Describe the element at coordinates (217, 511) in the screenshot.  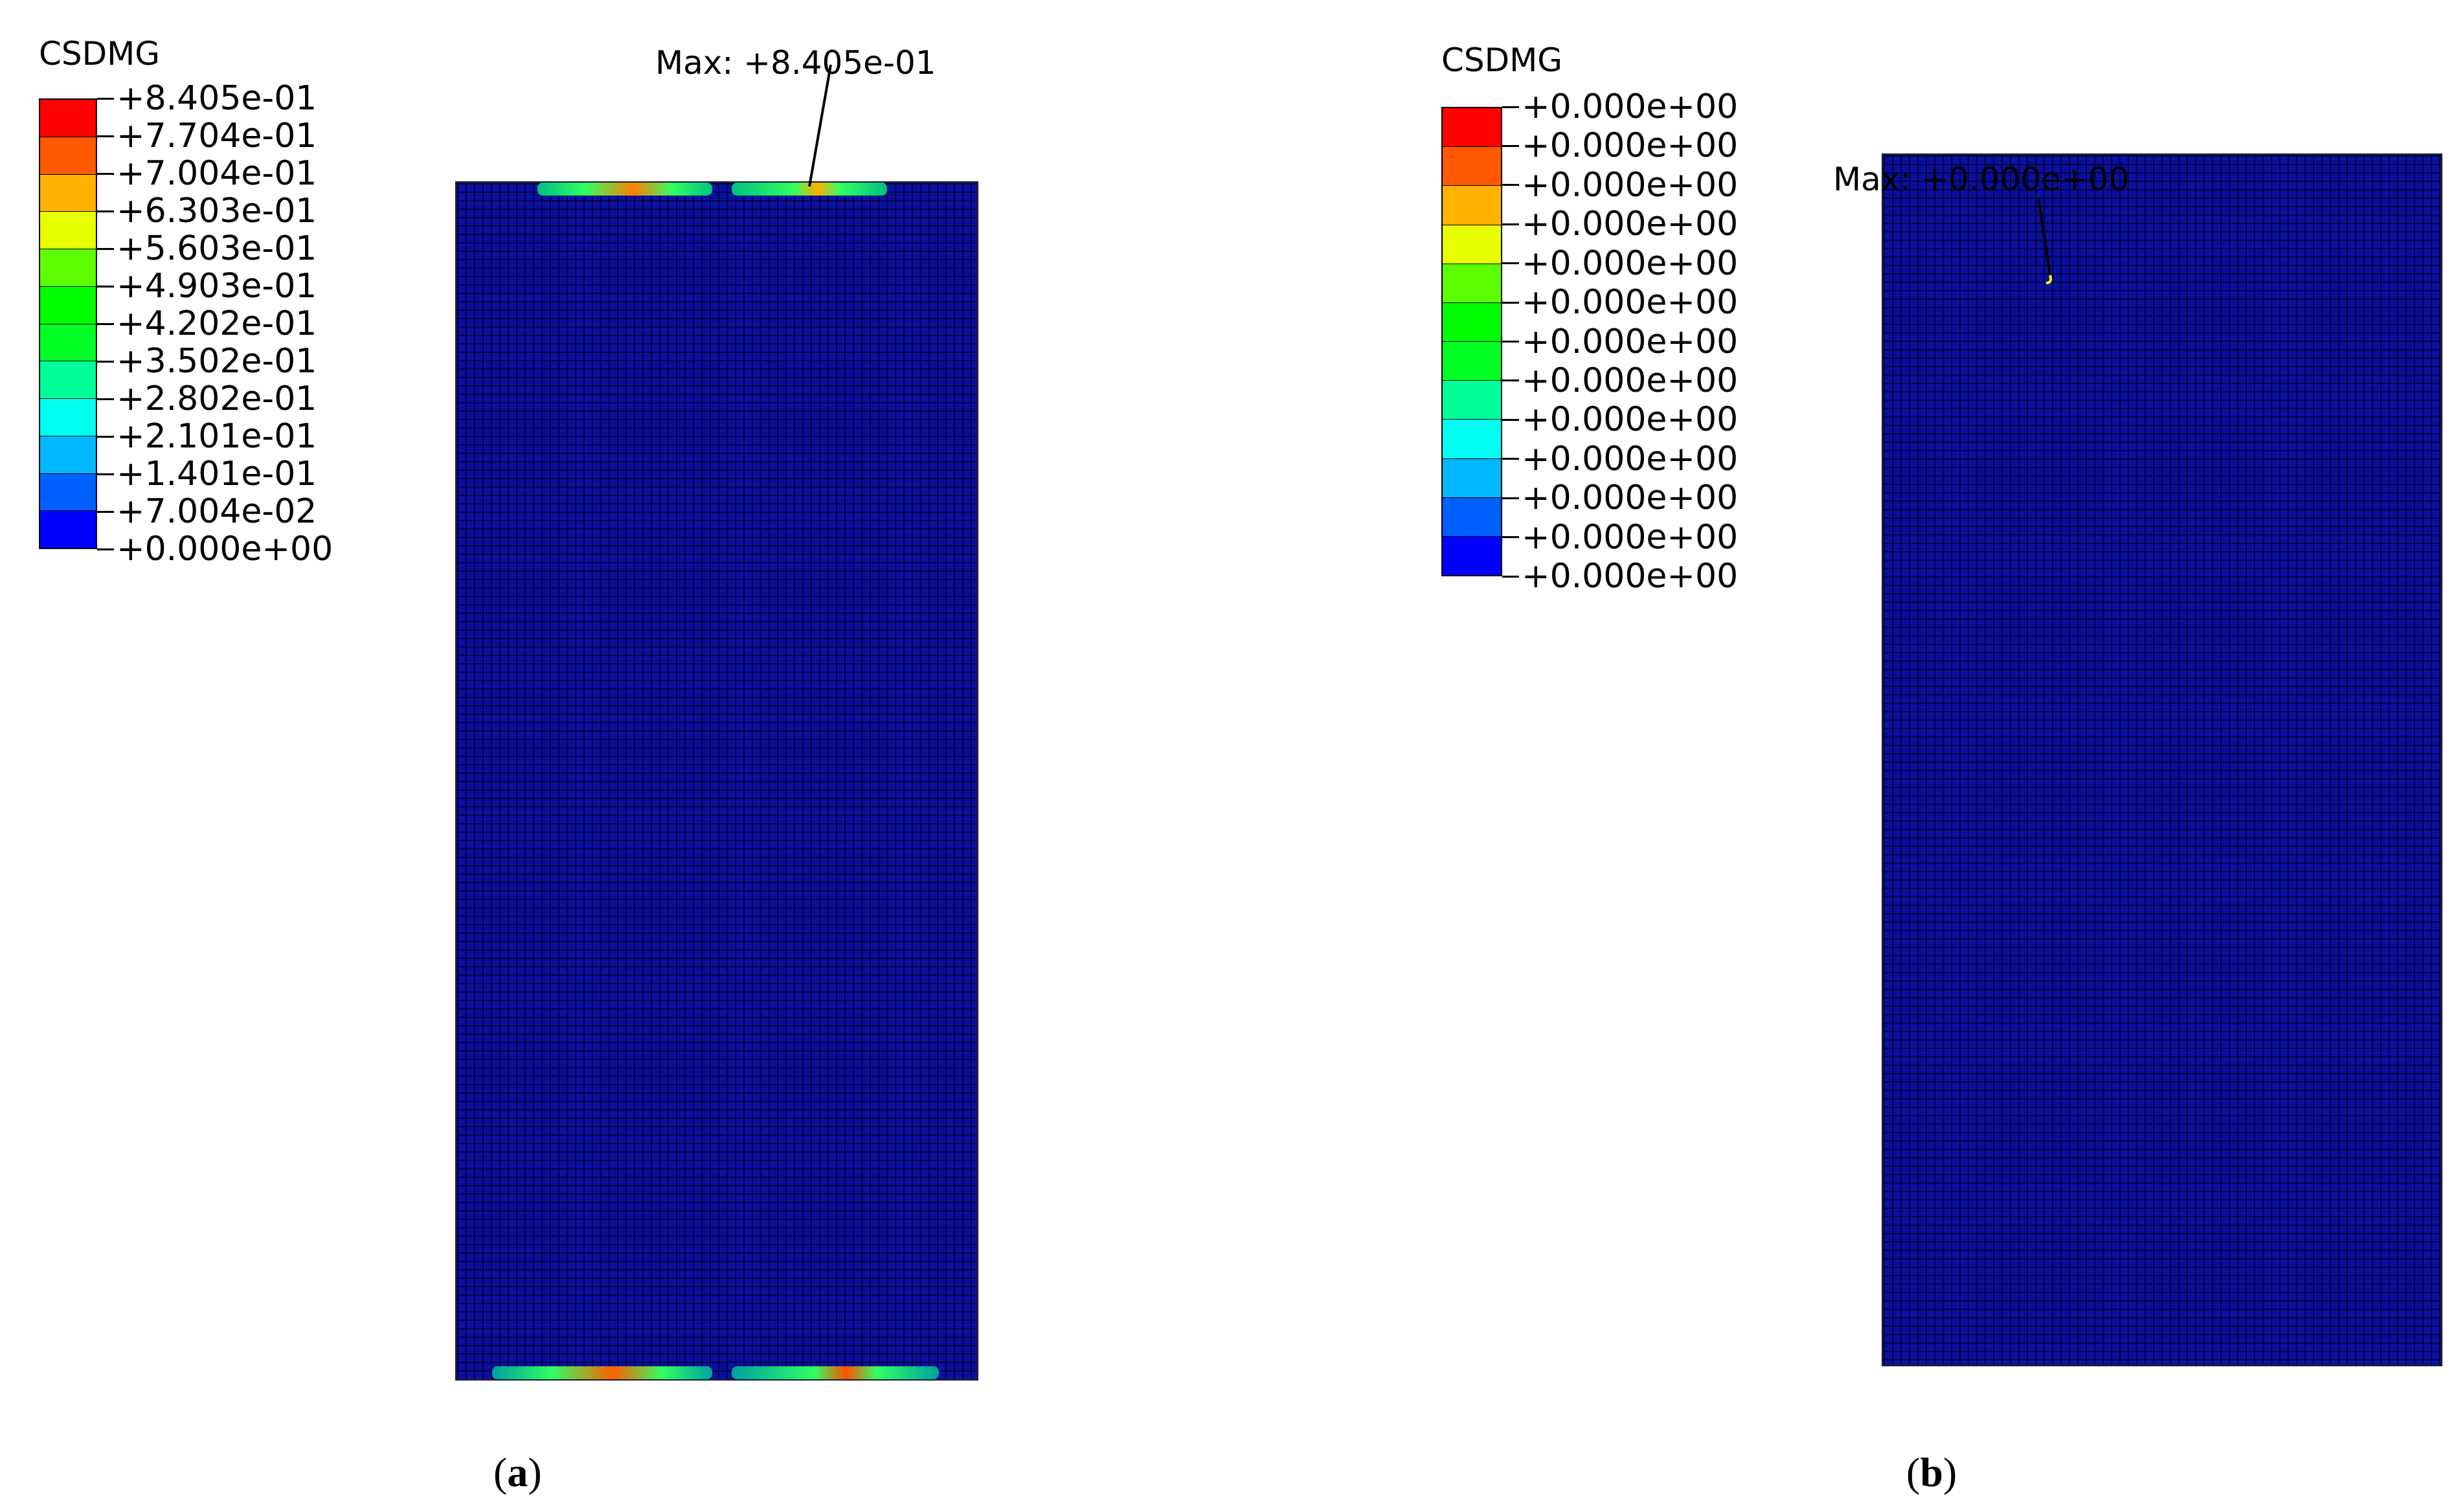
I see `legend-tick-label: +7.004e-02` at that location.